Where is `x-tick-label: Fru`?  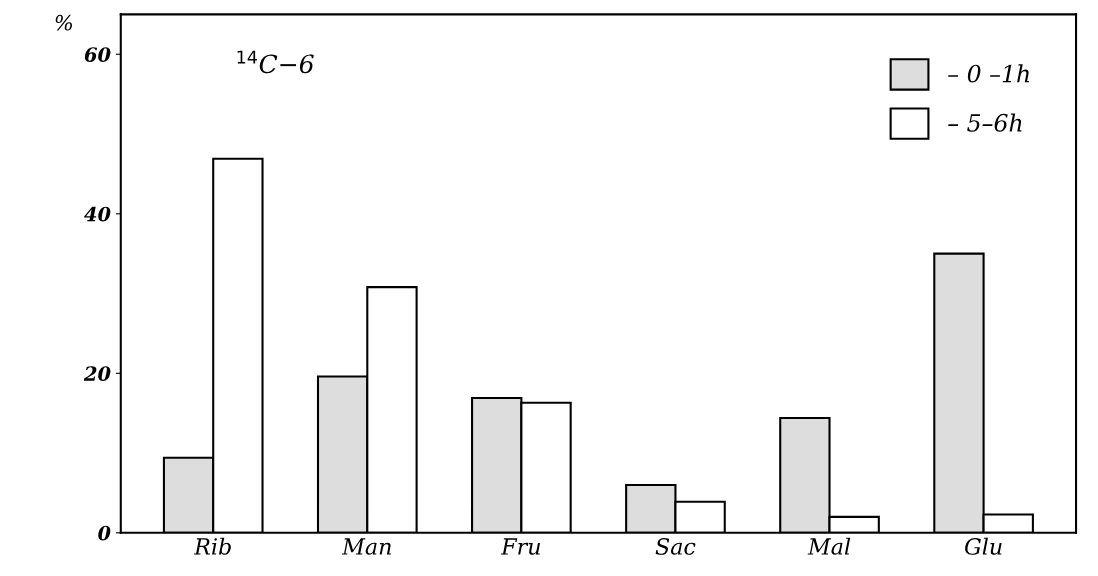
x-tick-label: Fru is located at coordinates (520, 546).